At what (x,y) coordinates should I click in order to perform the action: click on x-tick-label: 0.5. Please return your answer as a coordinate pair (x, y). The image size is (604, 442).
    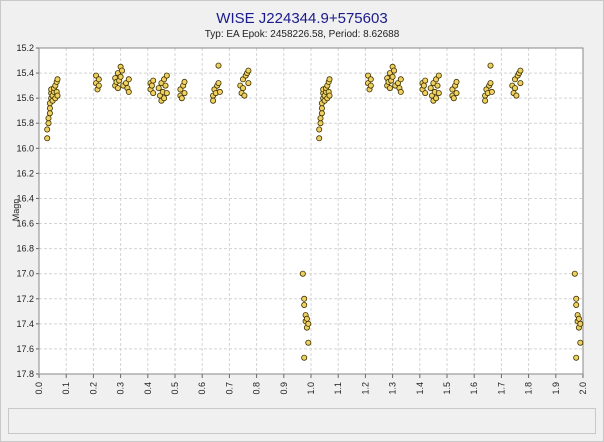
    Looking at the image, I should click on (175, 388).